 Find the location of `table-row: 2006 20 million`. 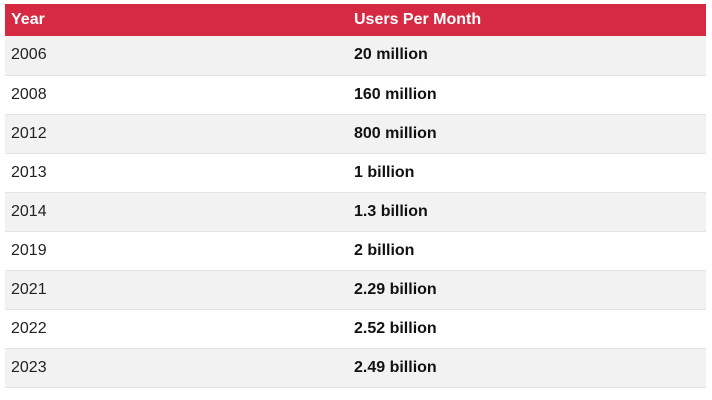

table-row: 2006 20 million is located at coordinates (355, 55).